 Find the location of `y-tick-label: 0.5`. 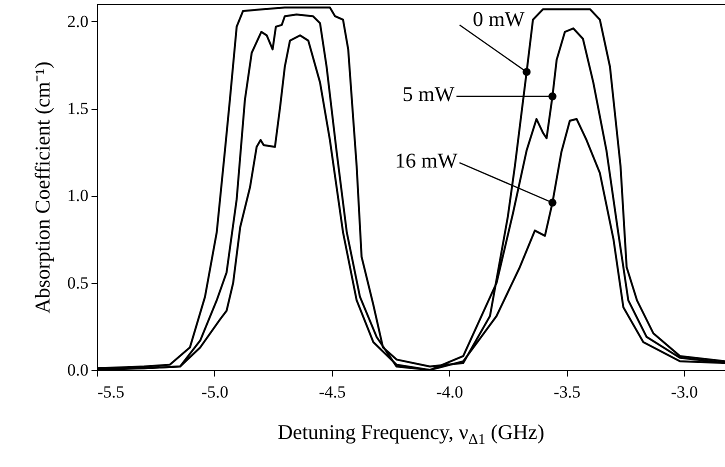

y-tick-label: 0.5 is located at coordinates (77, 282).